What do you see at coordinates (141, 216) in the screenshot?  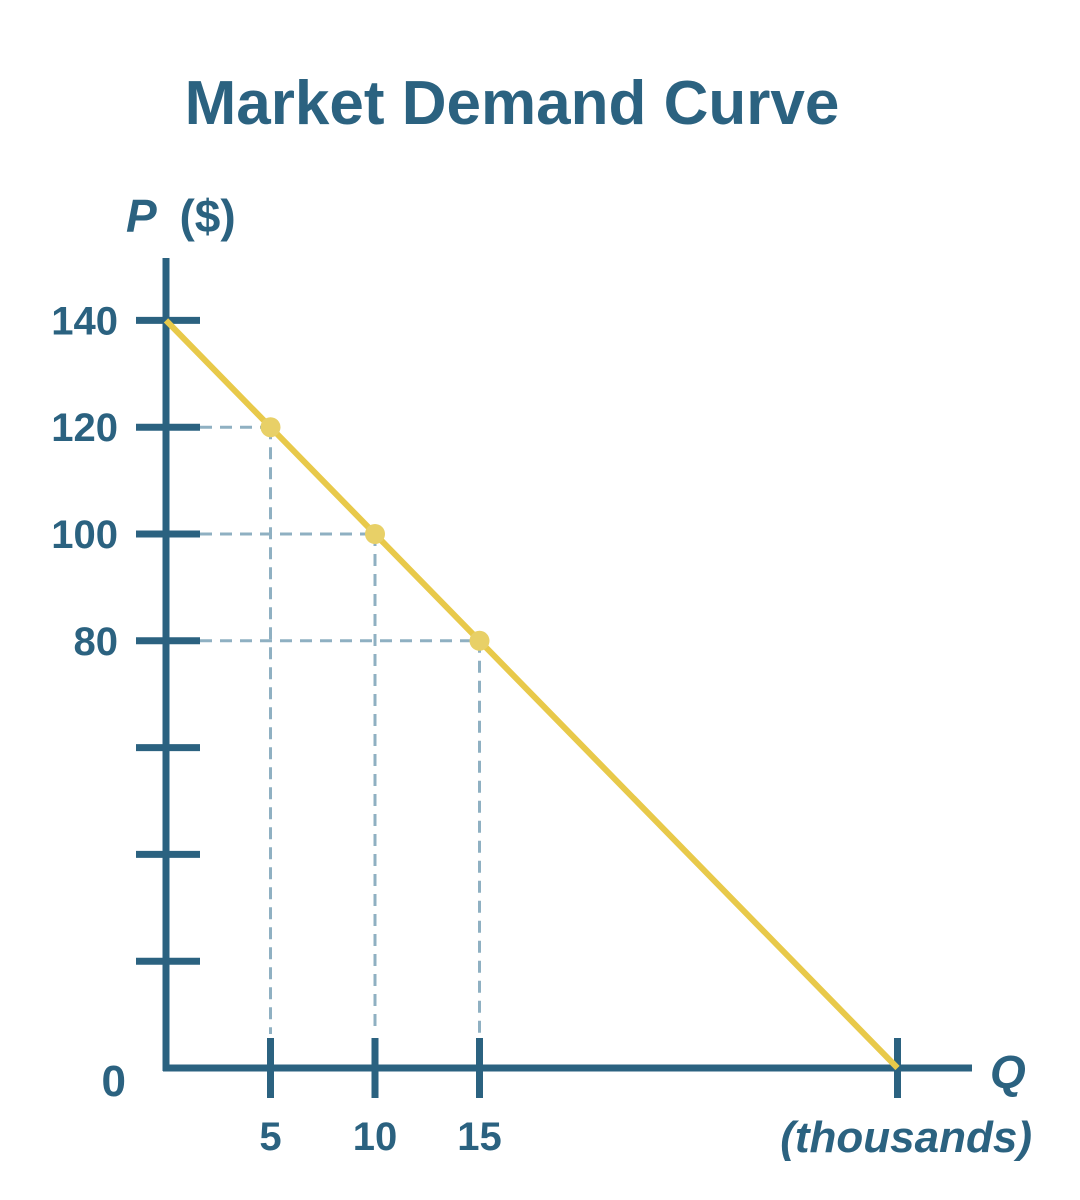 I see `y-axis-variable: P` at bounding box center [141, 216].